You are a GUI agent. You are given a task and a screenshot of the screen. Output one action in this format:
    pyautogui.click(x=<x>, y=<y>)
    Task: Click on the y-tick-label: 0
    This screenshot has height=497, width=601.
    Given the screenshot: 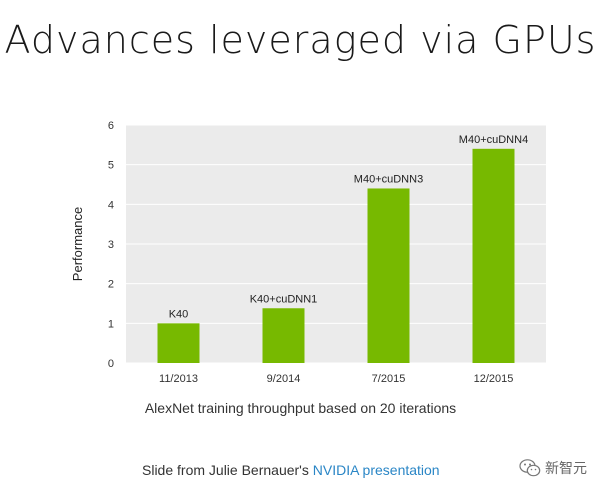 What is the action you would take?
    pyautogui.click(x=111, y=364)
    